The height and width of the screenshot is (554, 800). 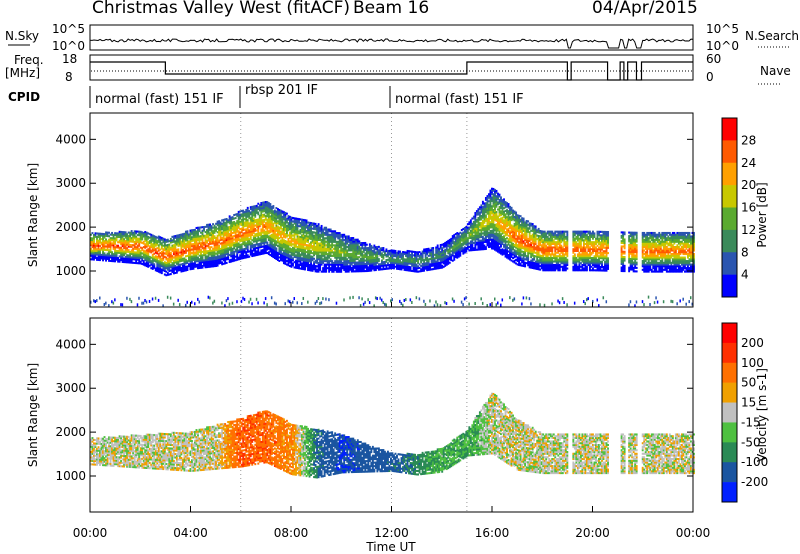 What do you see at coordinates (221, 9) in the screenshot?
I see `plot-title: Christmas Valley West (fitACF)` at bounding box center [221, 9].